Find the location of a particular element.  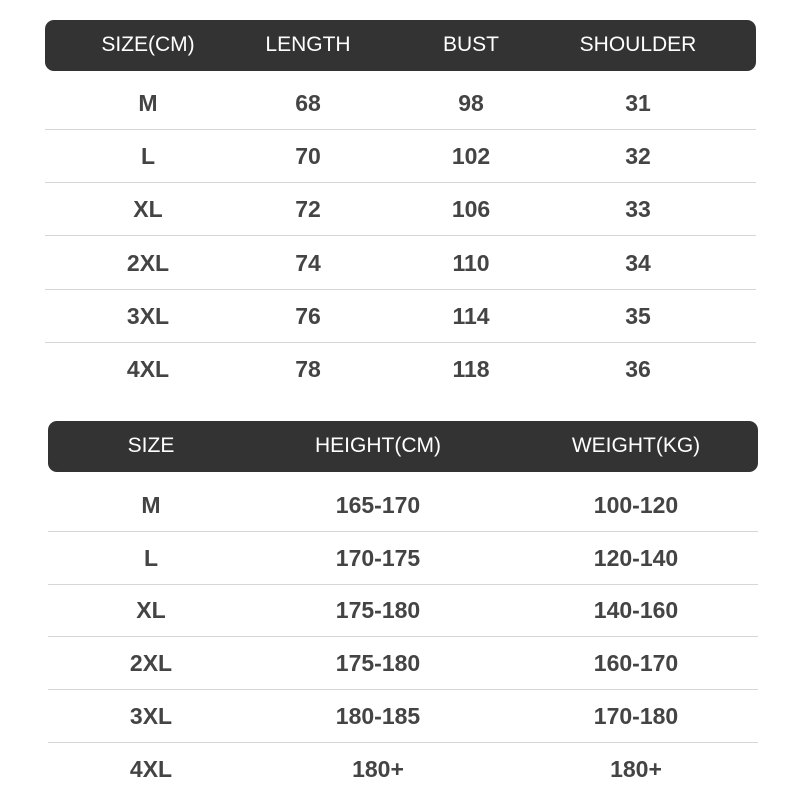

table-cell: 180-185 is located at coordinates (378, 715).